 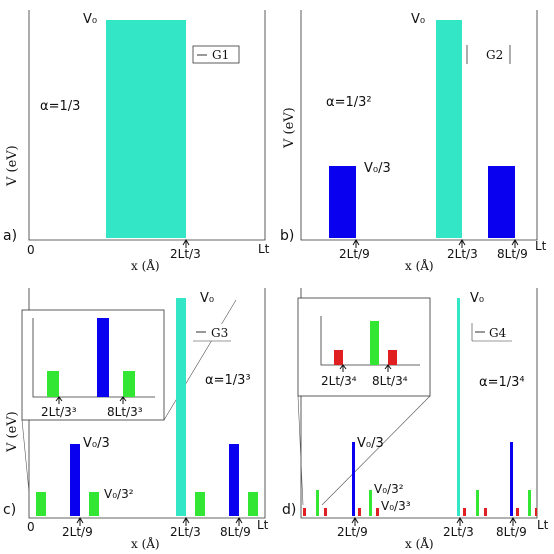 What do you see at coordinates (511, 479) in the screenshot?
I see `panel-d-bar-blue-right` at bounding box center [511, 479].